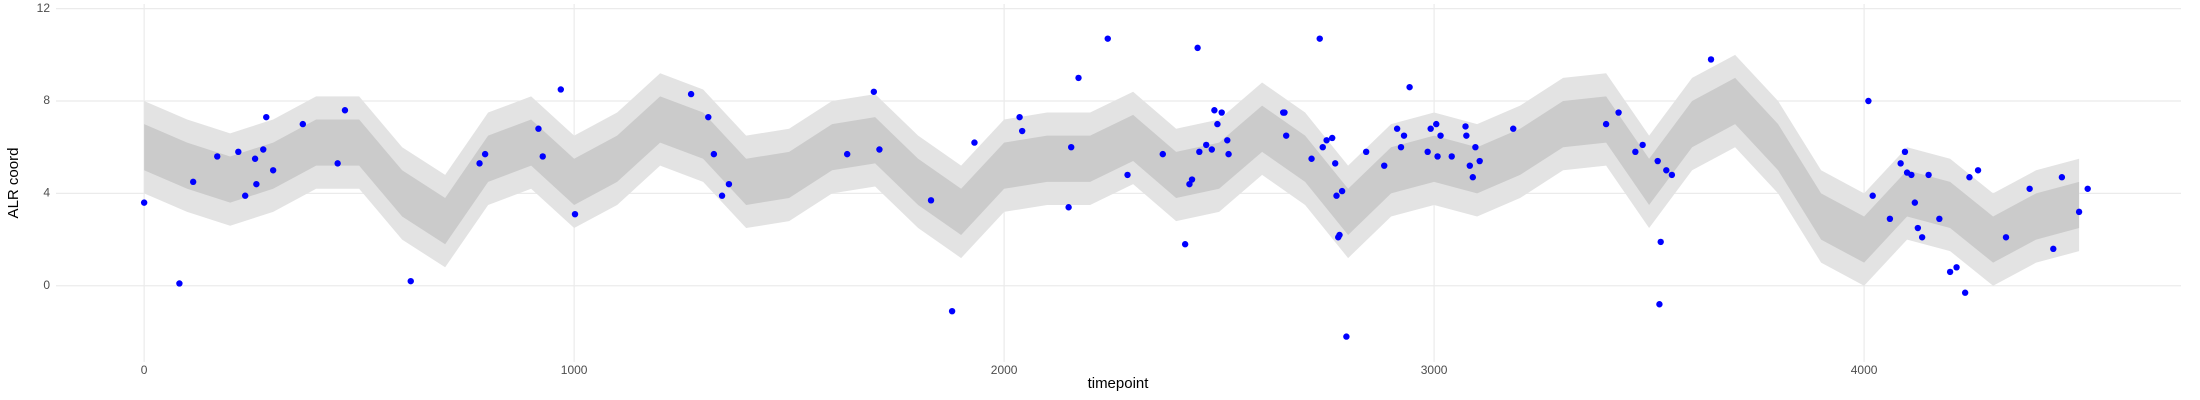 Image resolution: width=2200 pixels, height=400 pixels. I want to click on y-tick-label: 8, so click(46, 100).